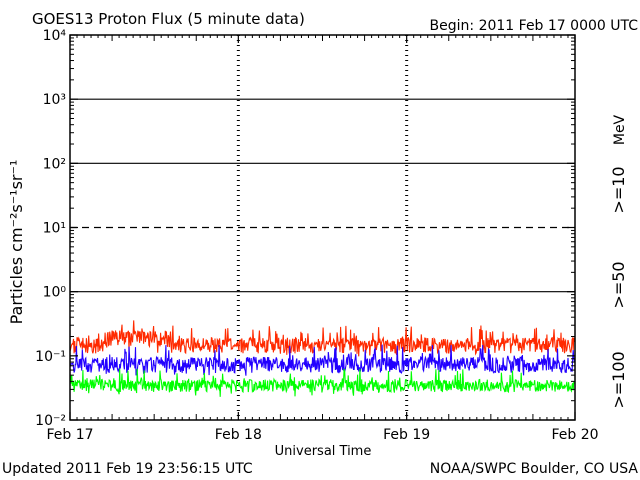 This screenshot has height=480, width=640. What do you see at coordinates (323, 451) in the screenshot?
I see `x-axis-label: Universal Time` at bounding box center [323, 451].